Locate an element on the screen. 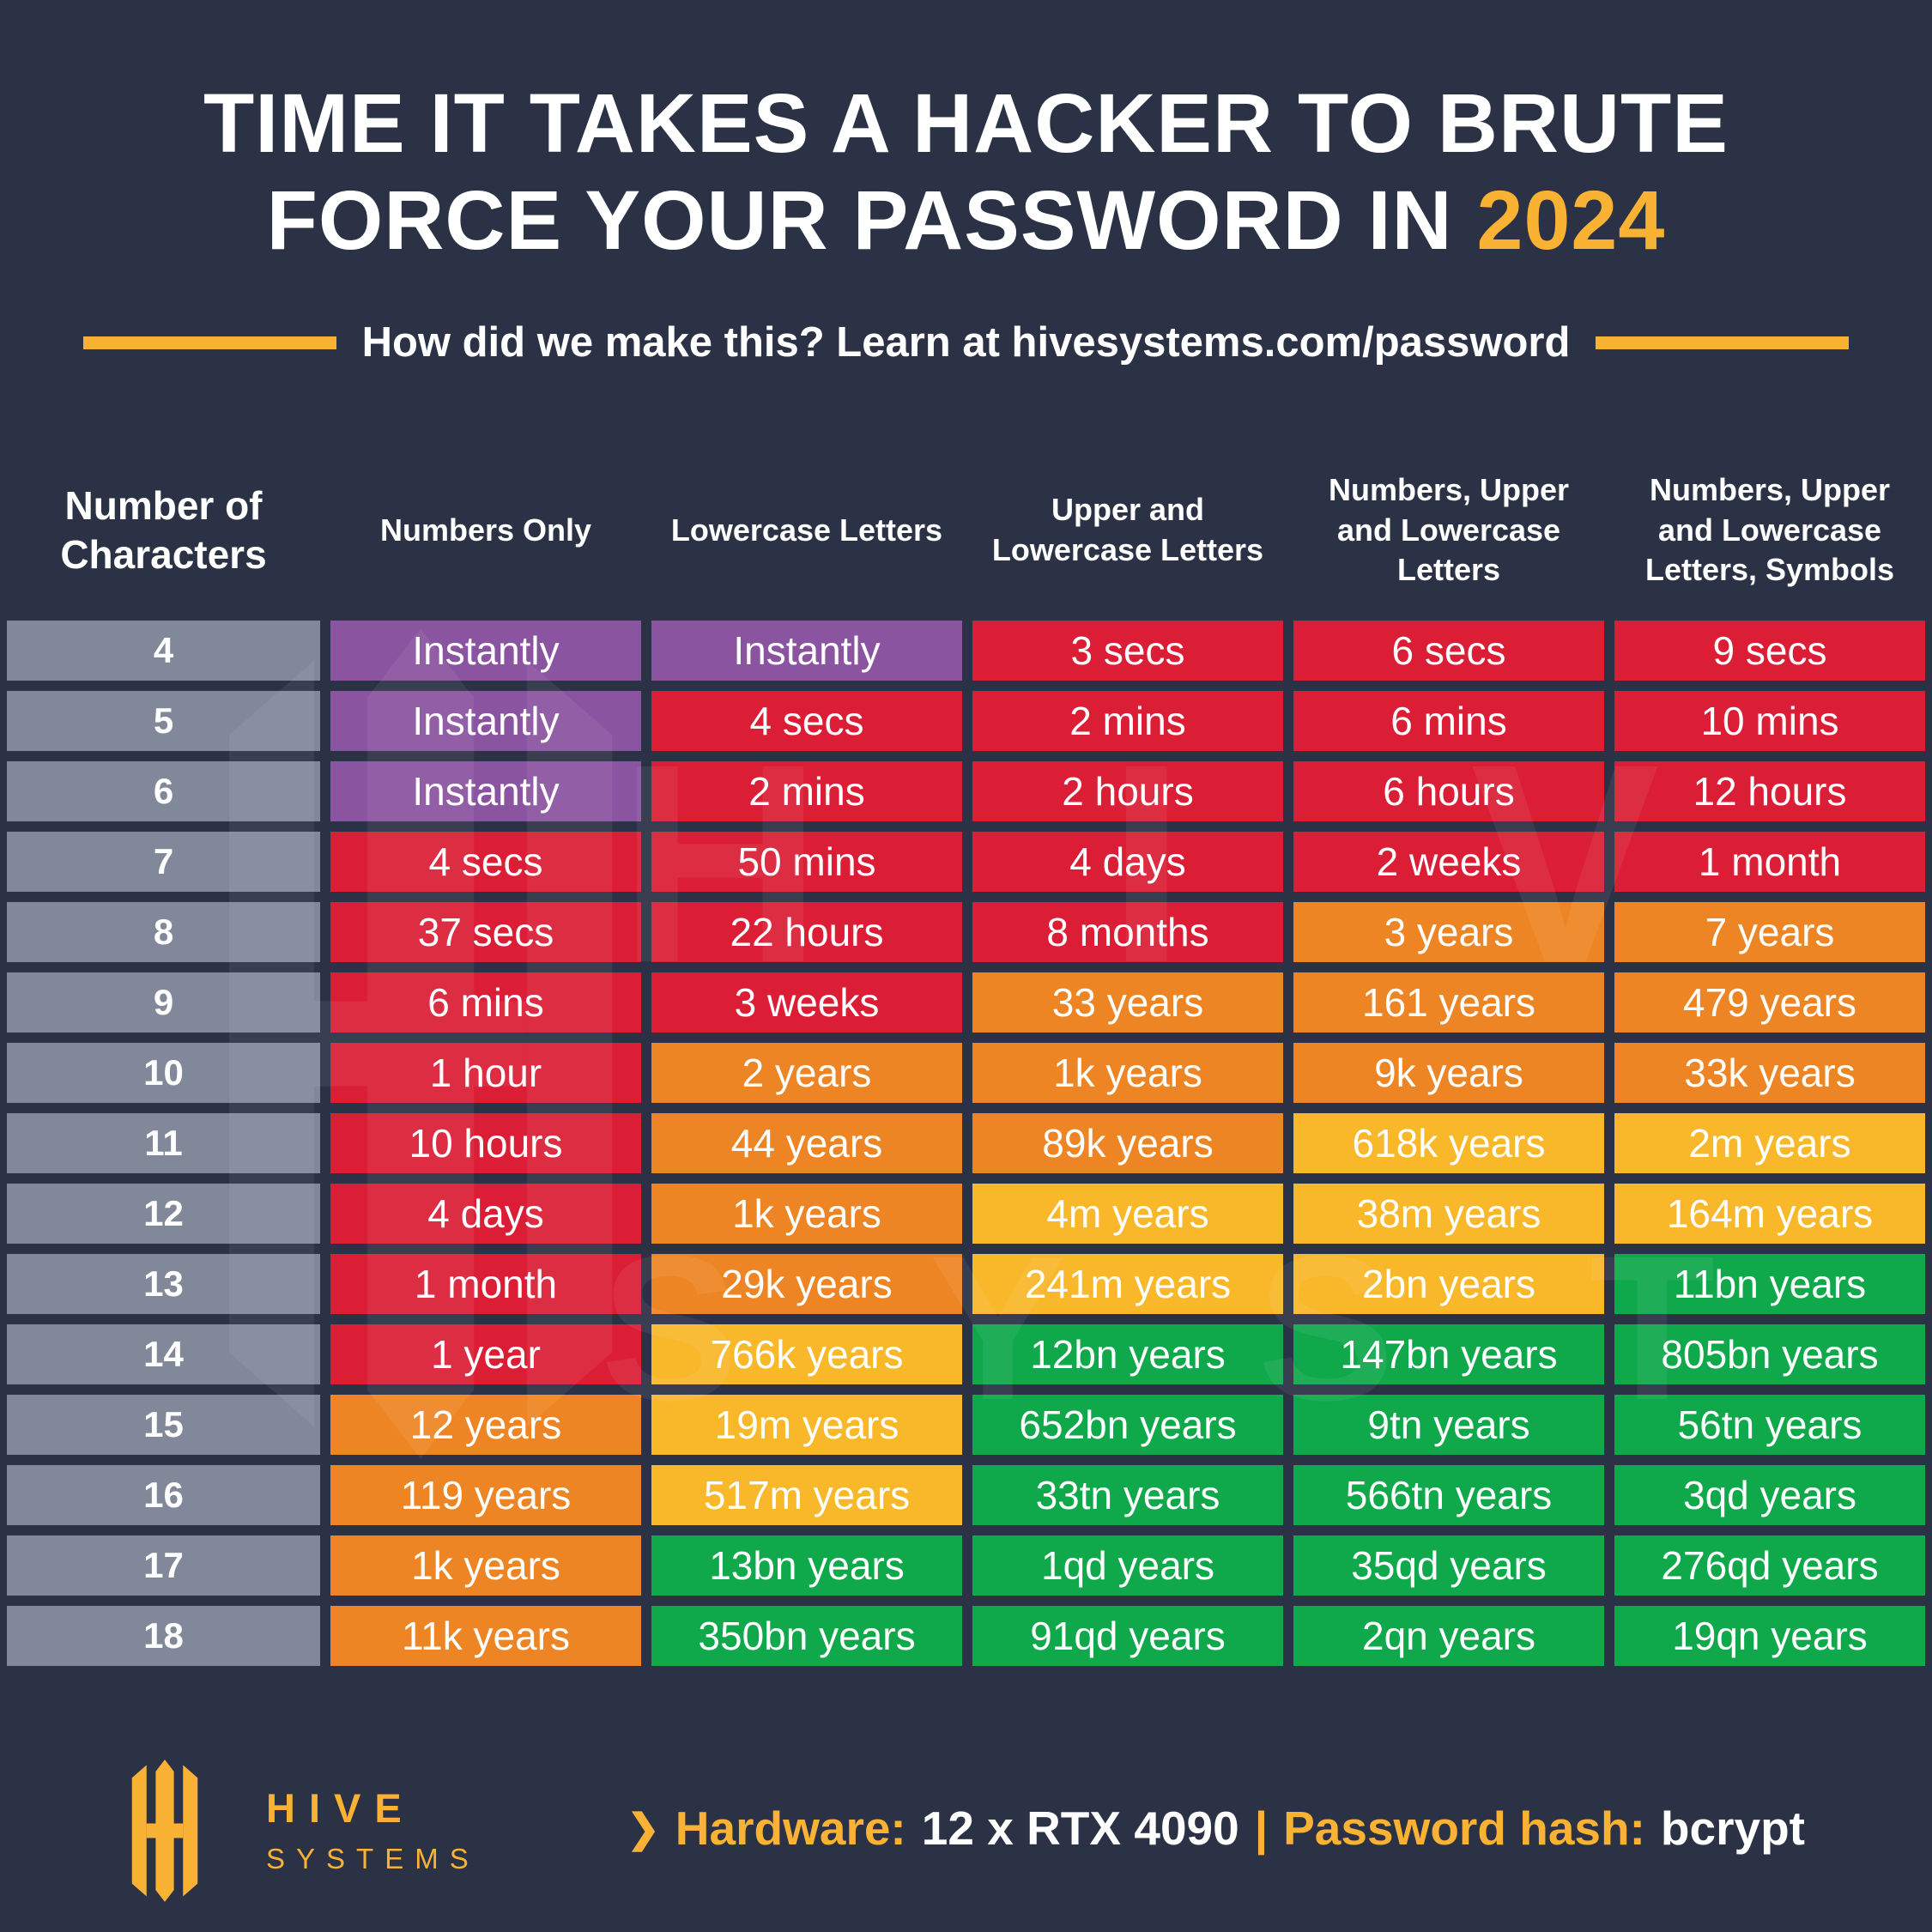  hive-hexagon-icon is located at coordinates (165, 1830).